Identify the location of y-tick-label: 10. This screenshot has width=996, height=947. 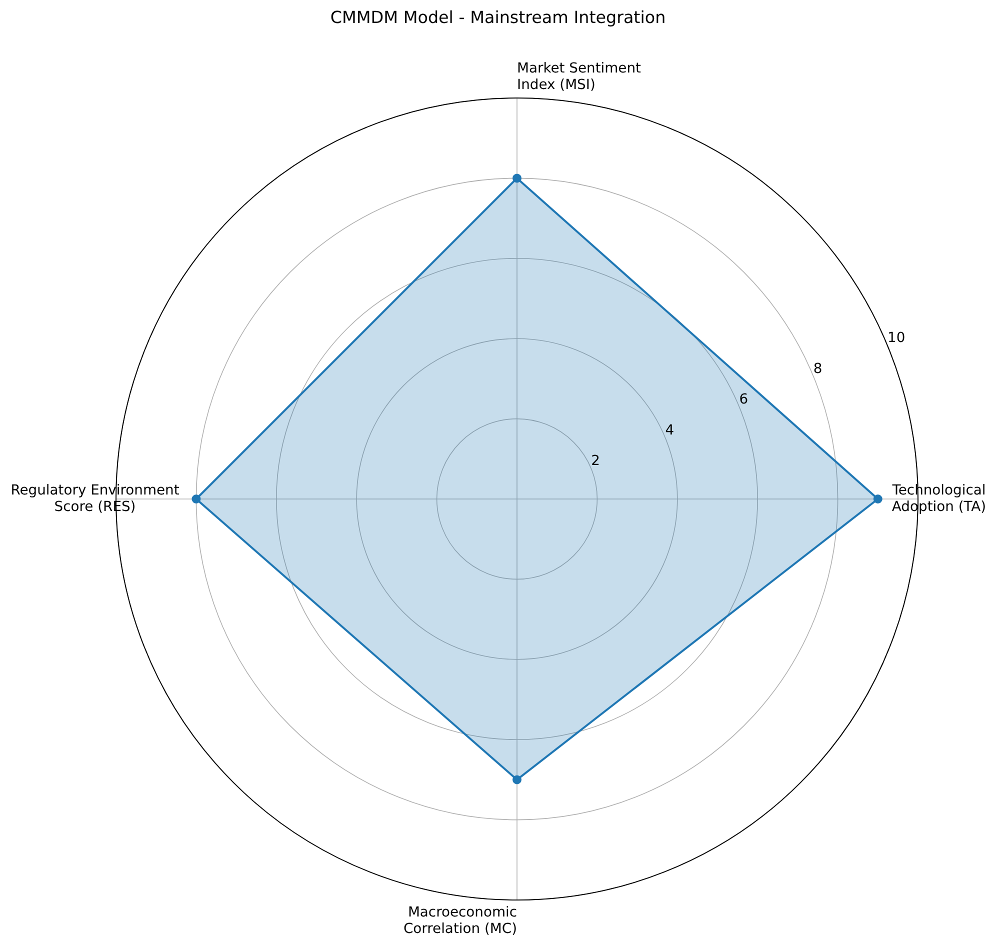
(896, 338).